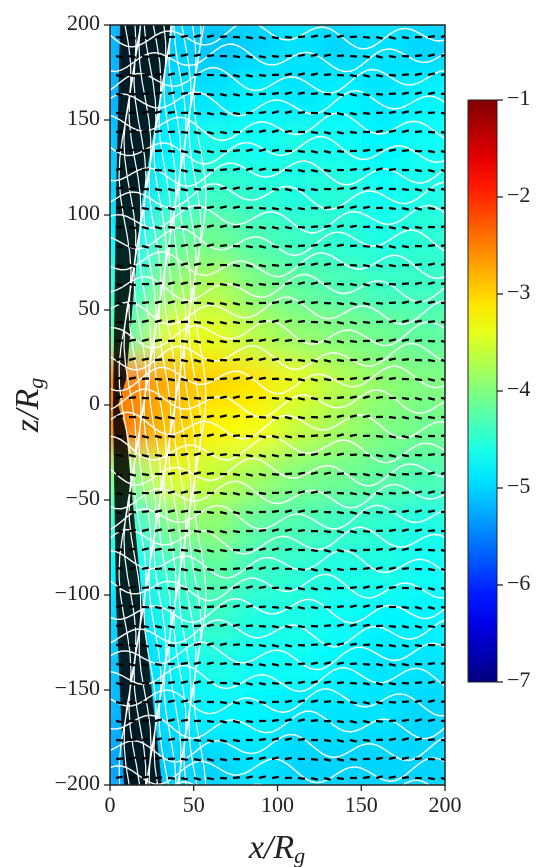  What do you see at coordinates (482, 391) in the screenshot?
I see `colorbar-body` at bounding box center [482, 391].